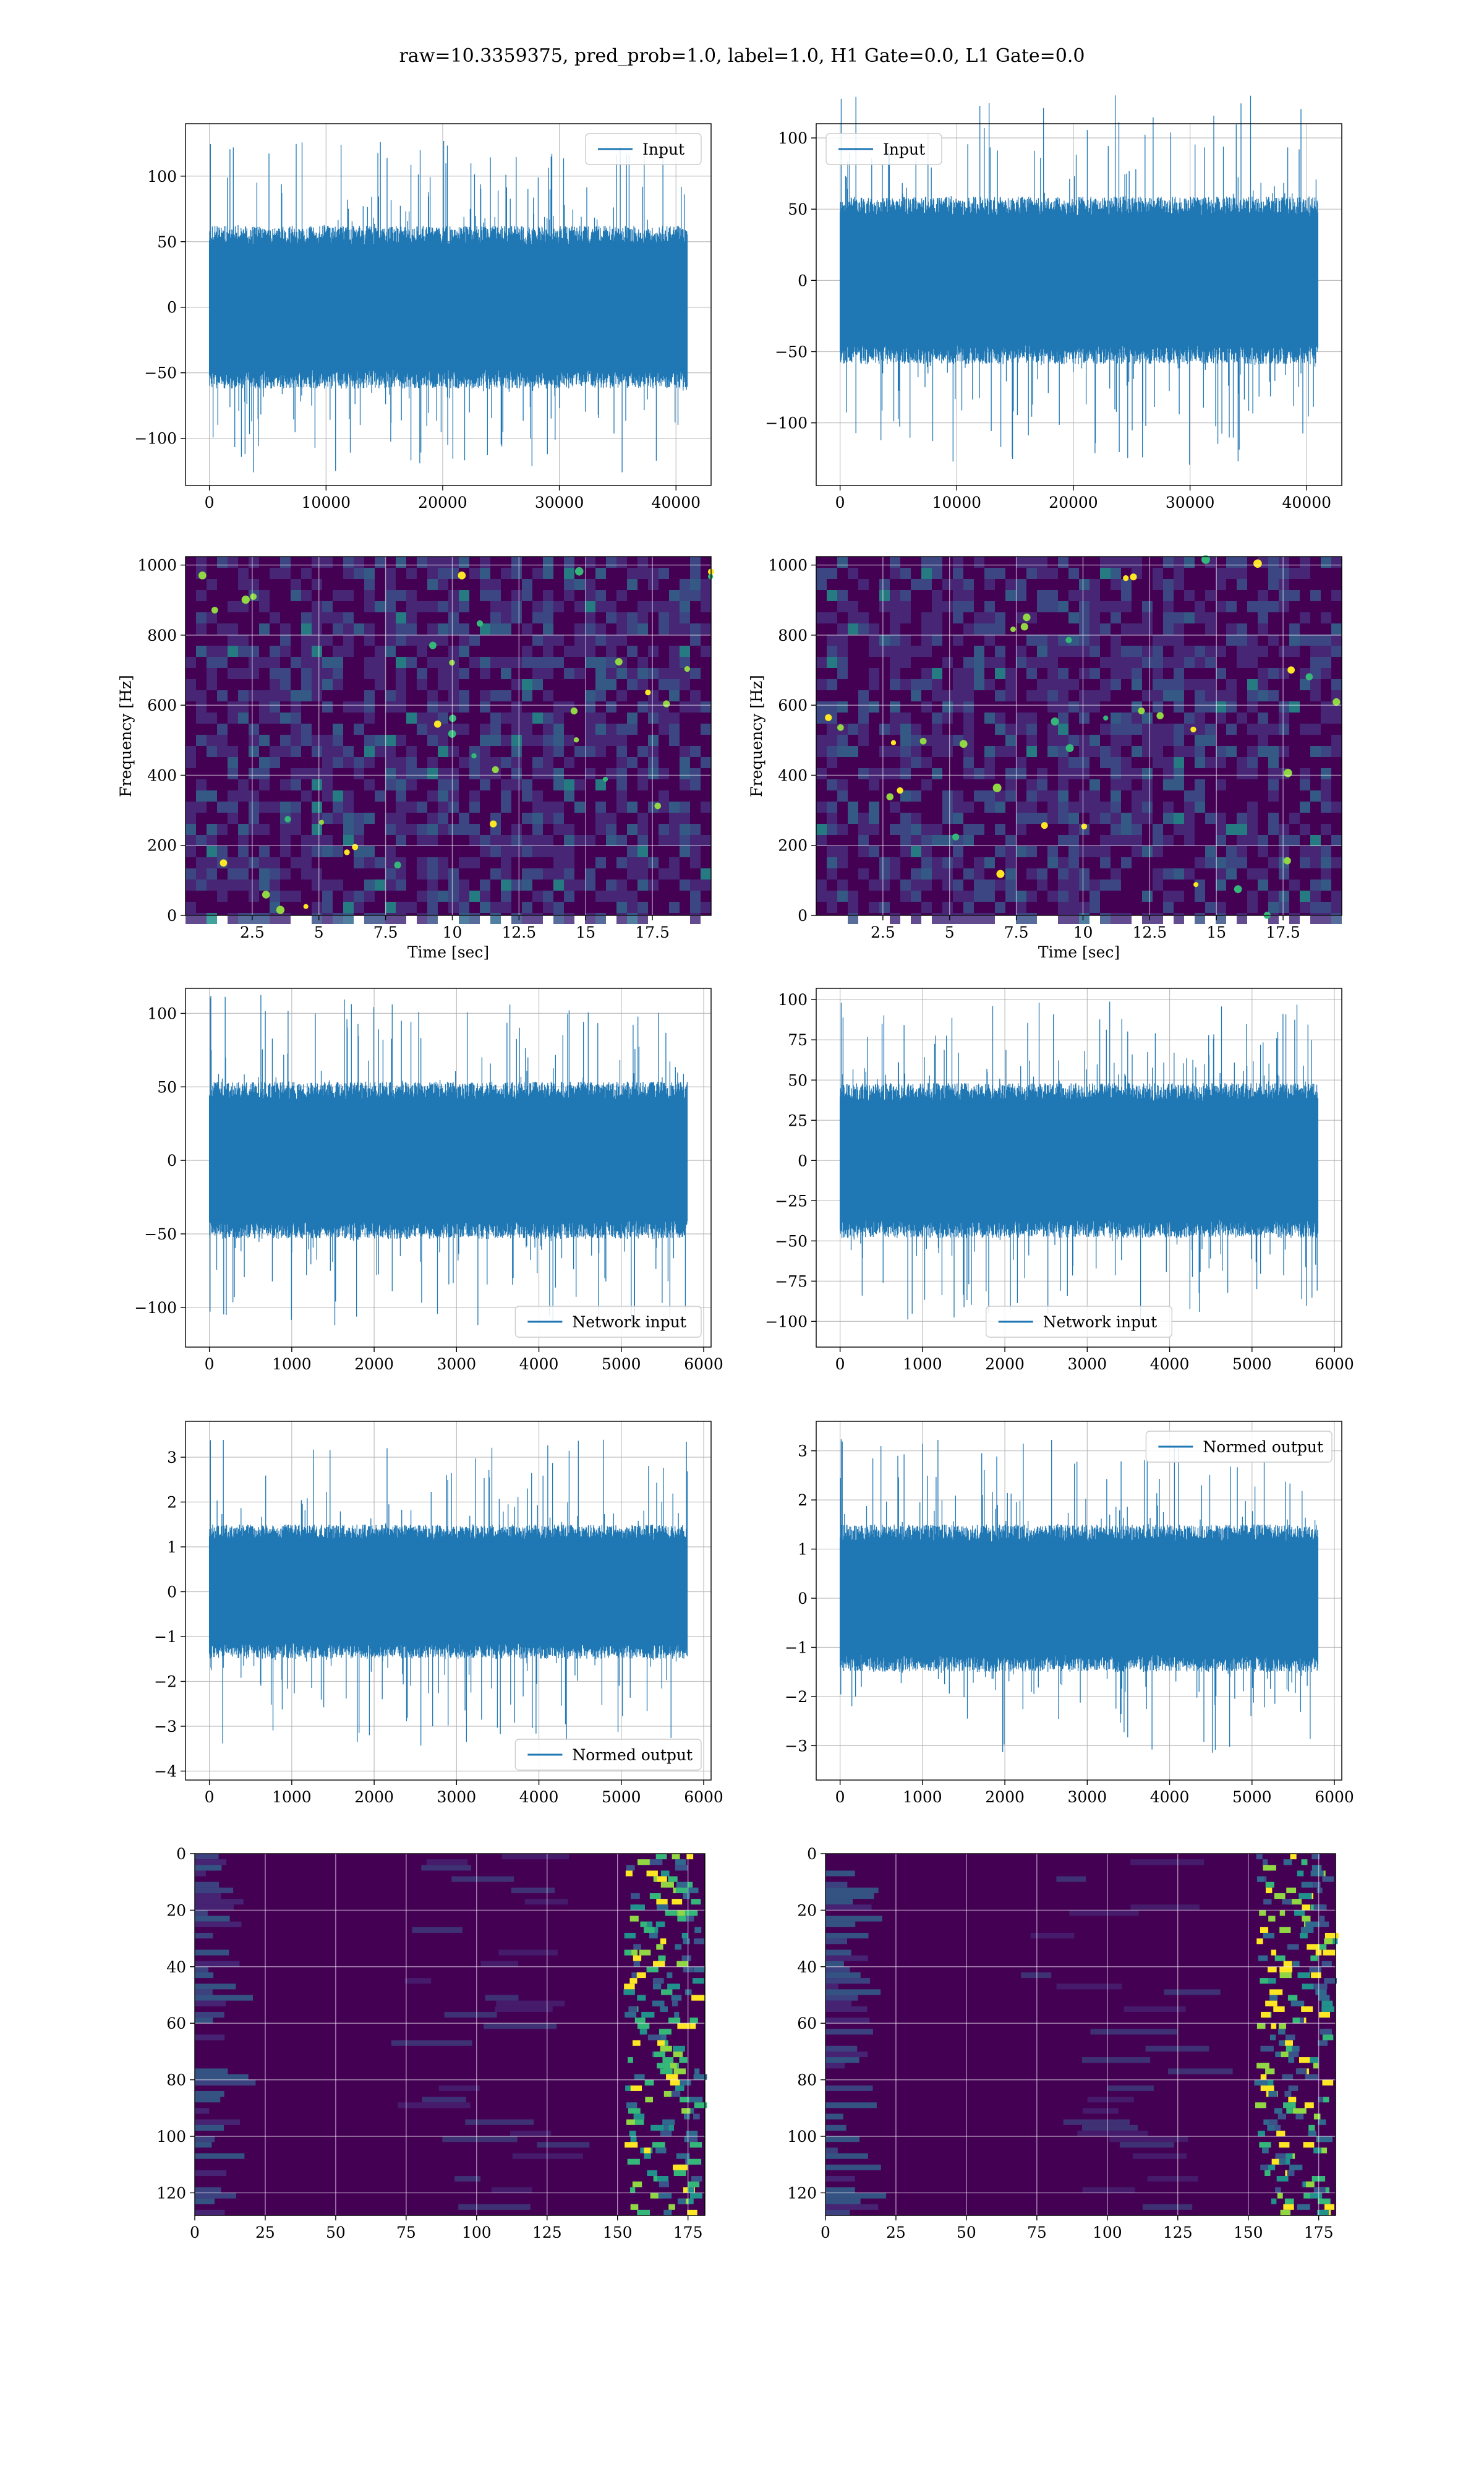 The width and height of the screenshot is (1484, 2474). Describe the element at coordinates (807, 2080) in the screenshot. I see `y-tick-label: 80` at that location.